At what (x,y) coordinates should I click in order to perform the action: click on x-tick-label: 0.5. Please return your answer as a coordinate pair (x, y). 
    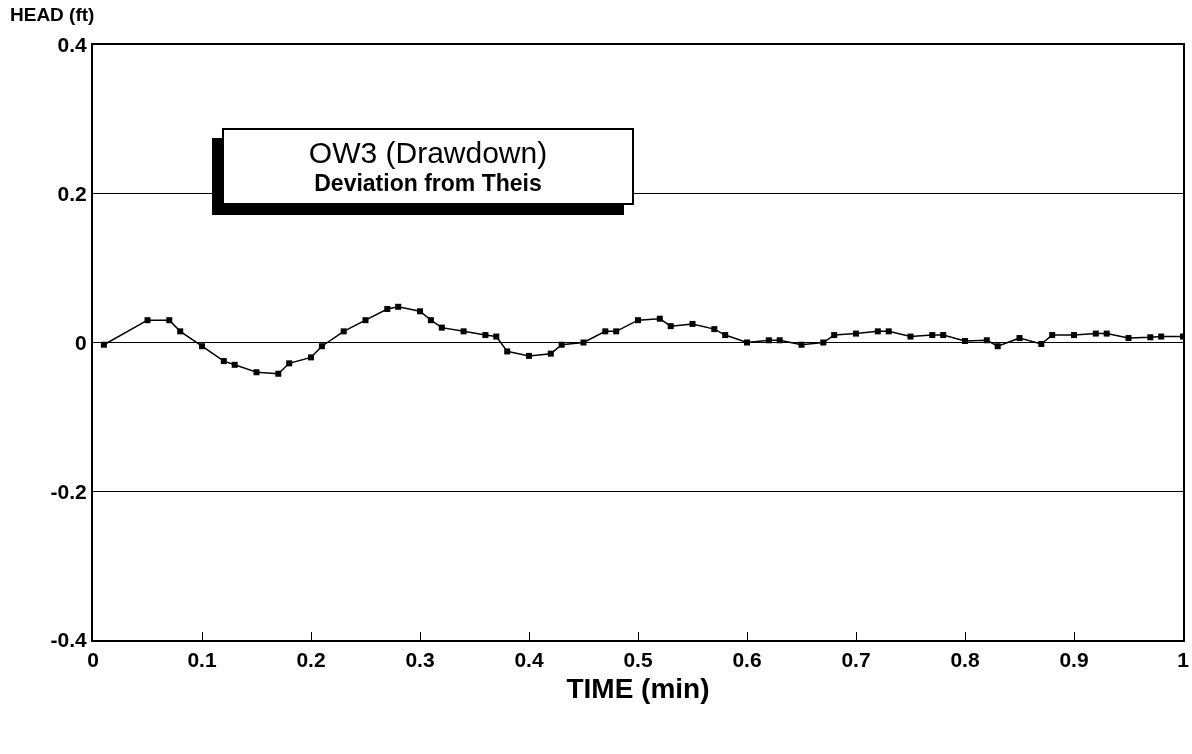
    Looking at the image, I should click on (638, 660).